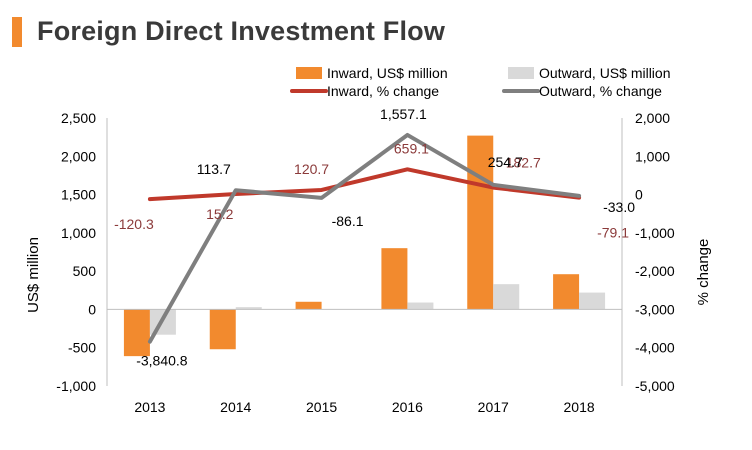  I want to click on y-axis-title: US$ million, so click(33, 275).